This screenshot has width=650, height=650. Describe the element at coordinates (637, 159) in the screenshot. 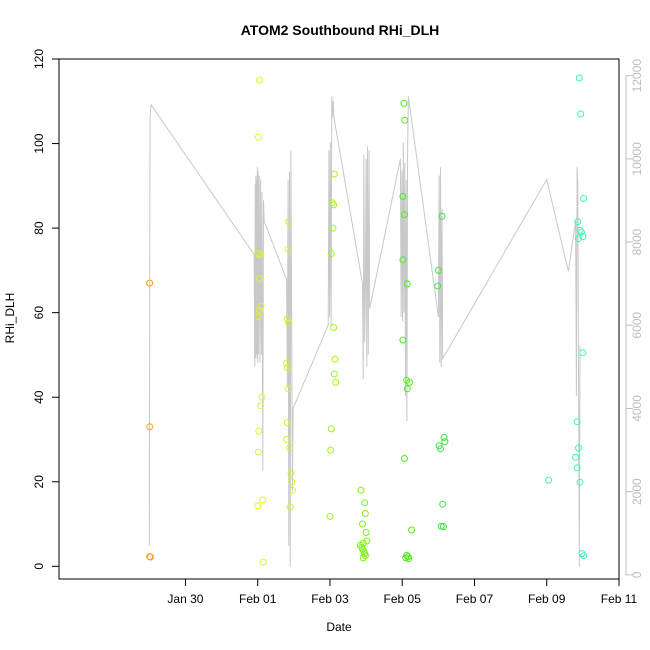

I see `y-right-tick-label: 10000` at that location.